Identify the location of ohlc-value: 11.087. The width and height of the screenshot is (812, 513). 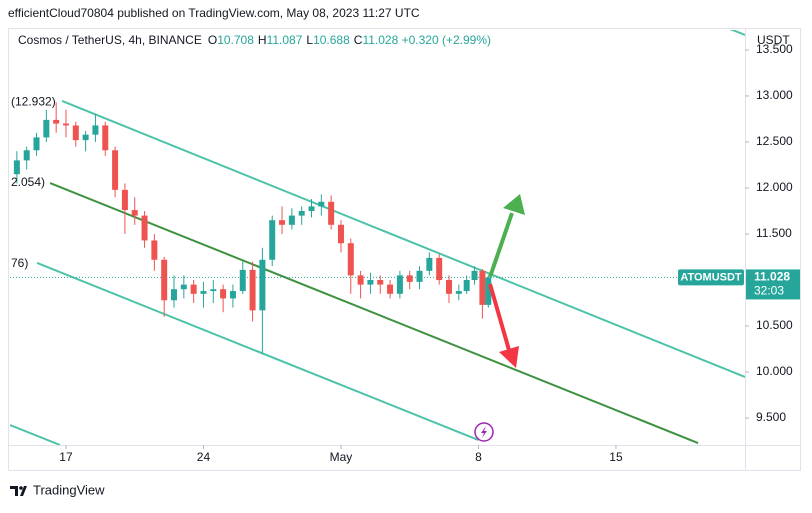
(285, 40).